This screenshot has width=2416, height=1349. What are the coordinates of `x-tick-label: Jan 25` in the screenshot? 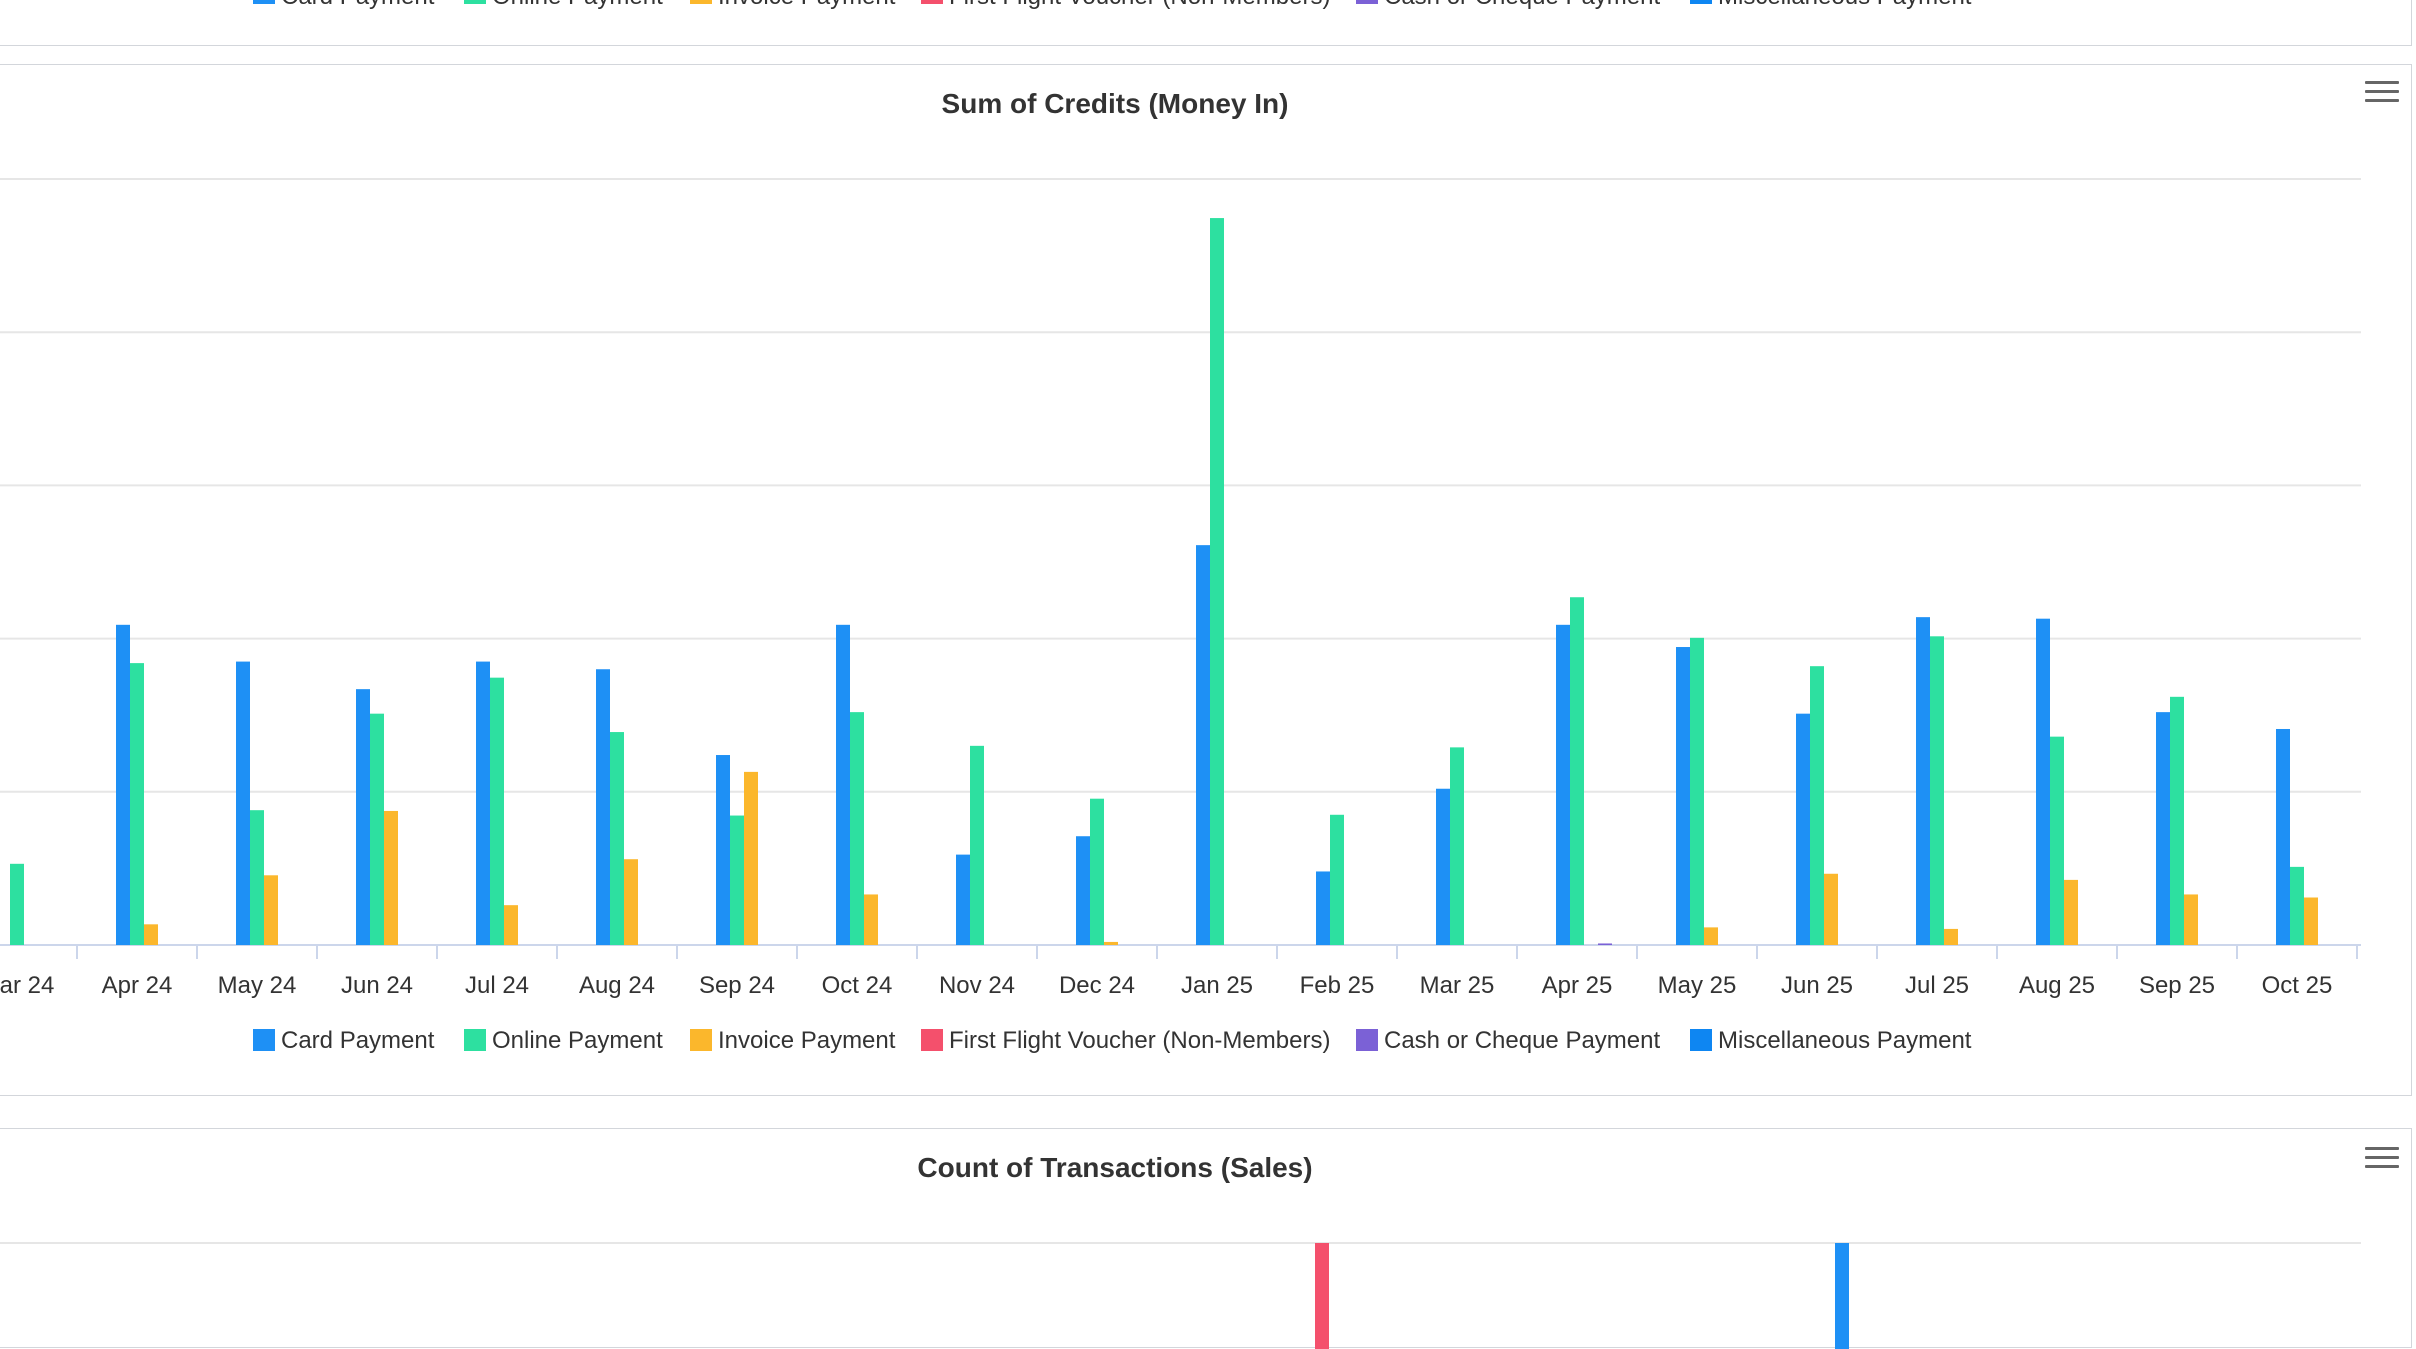 It's located at (1217, 985).